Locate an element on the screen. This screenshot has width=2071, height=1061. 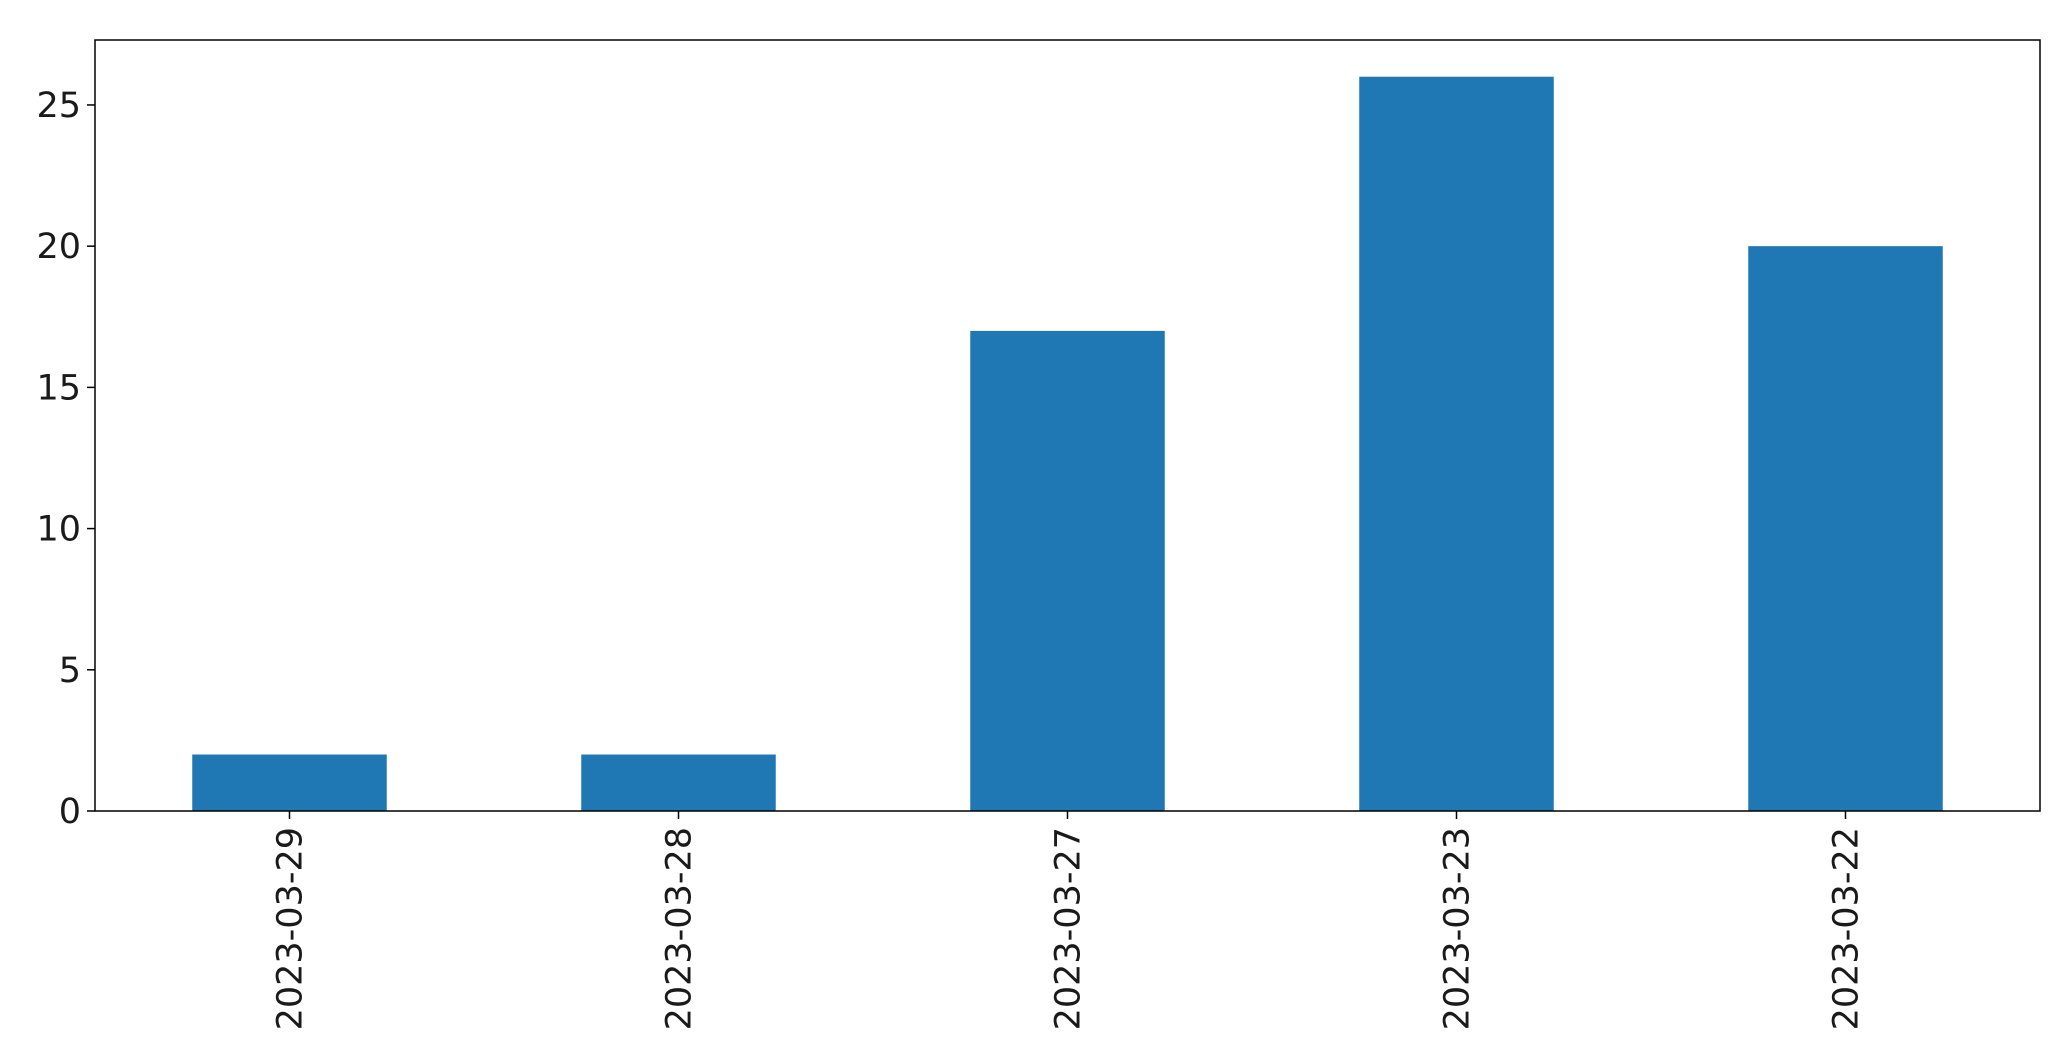
x-tick-label: 2023-03-22 is located at coordinates (1847, 928).